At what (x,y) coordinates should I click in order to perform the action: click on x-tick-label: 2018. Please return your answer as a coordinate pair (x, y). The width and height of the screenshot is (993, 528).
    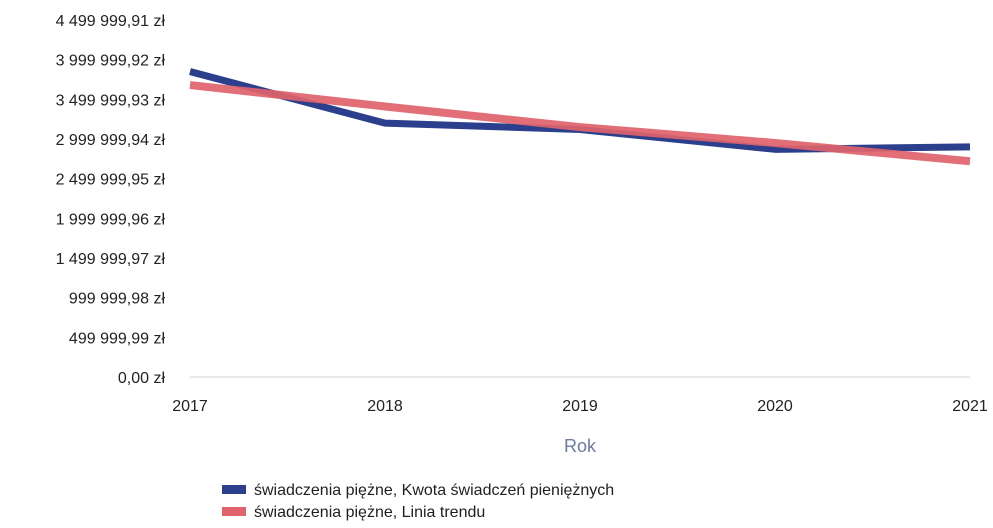
    Looking at the image, I should click on (385, 406).